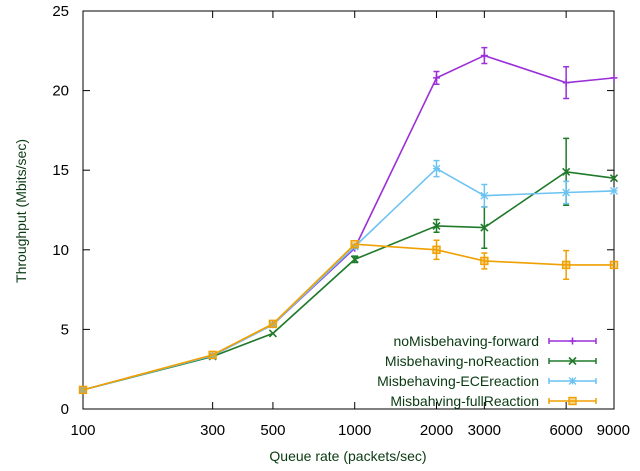  I want to click on legend-item-1: noMisbehaving-forward, so click(495, 341).